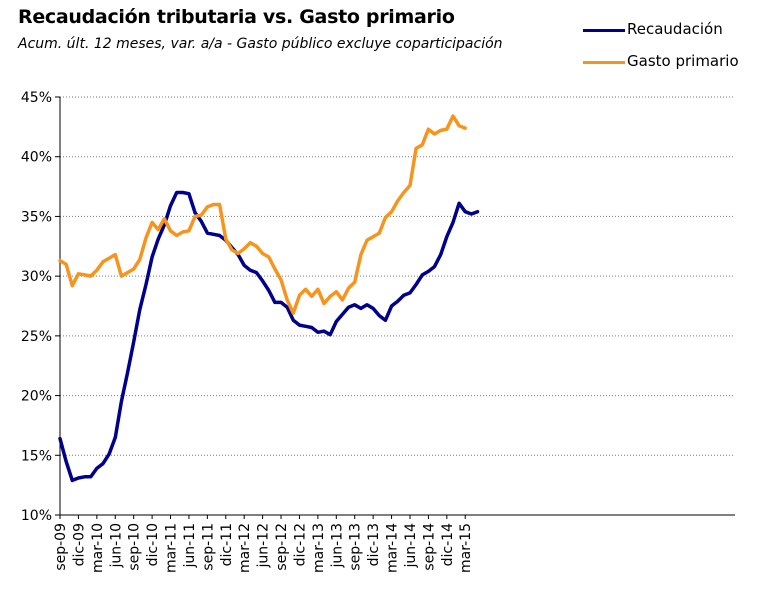 The height and width of the screenshot is (593, 770). I want to click on y-tick-label: 20%, so click(36, 397).